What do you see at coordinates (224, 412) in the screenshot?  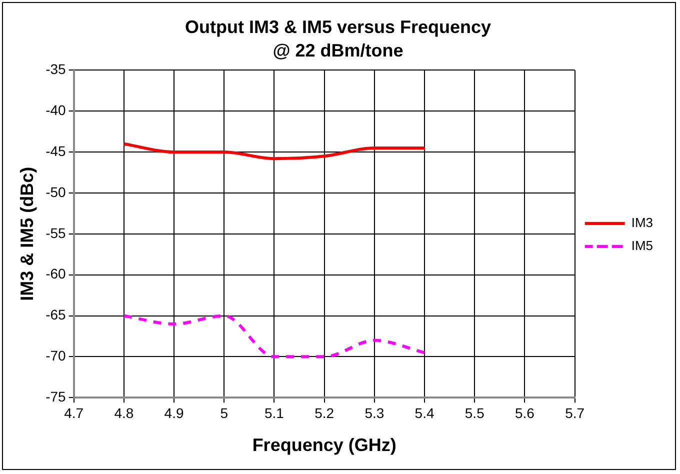 I see `x-tick-label: 5` at bounding box center [224, 412].